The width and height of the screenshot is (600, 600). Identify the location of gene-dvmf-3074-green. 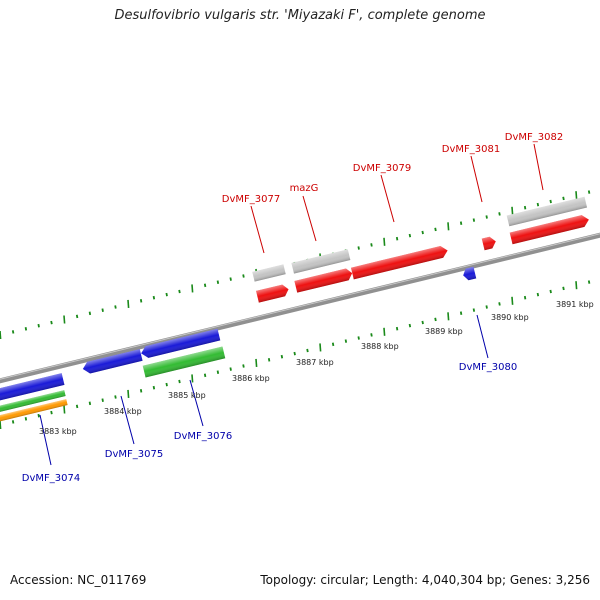
(33, 402).